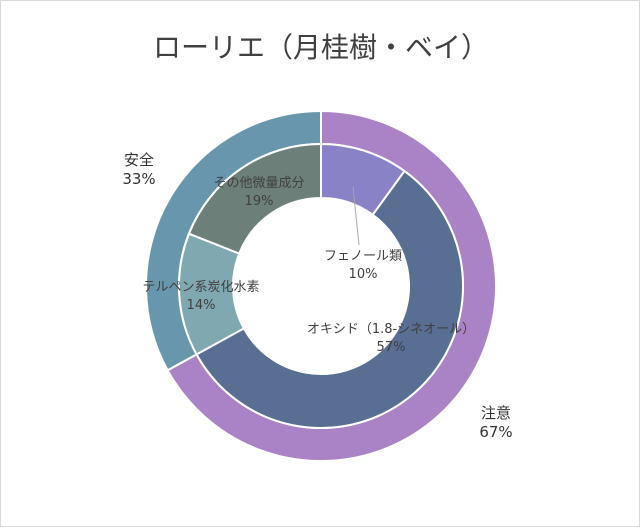 This screenshot has height=528, width=640. What do you see at coordinates (259, 201) in the screenshot?
I see `inner-slice-3-percent: 19%` at bounding box center [259, 201].